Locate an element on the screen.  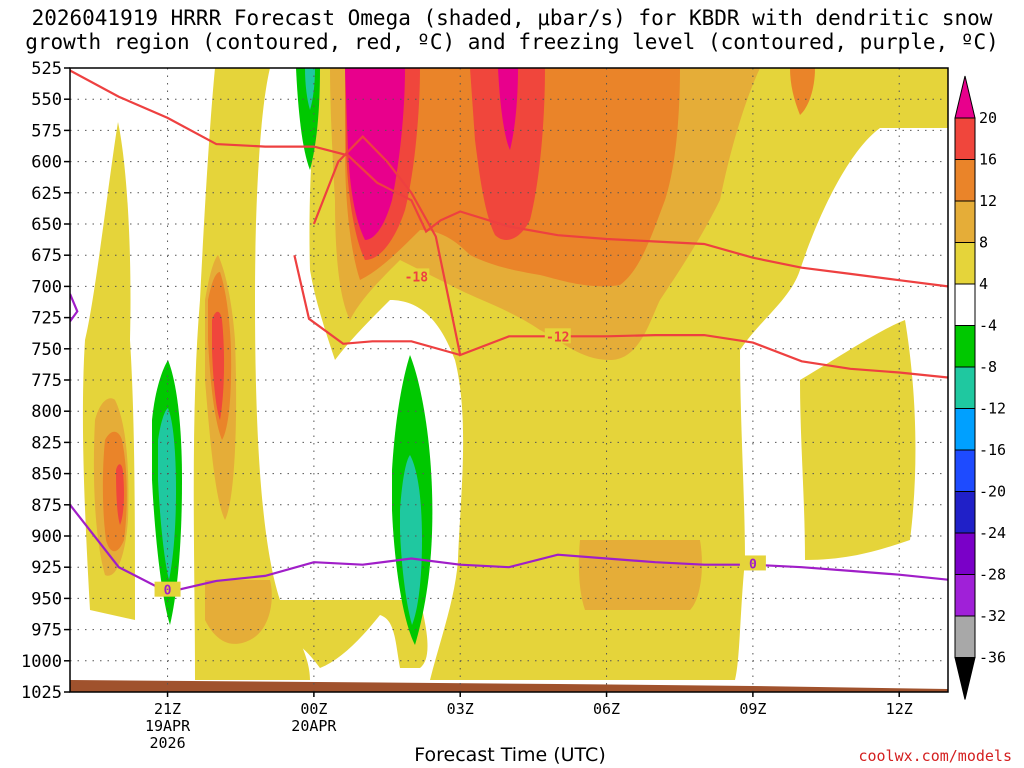
colorbar-label: 20 is located at coordinates (988, 118).